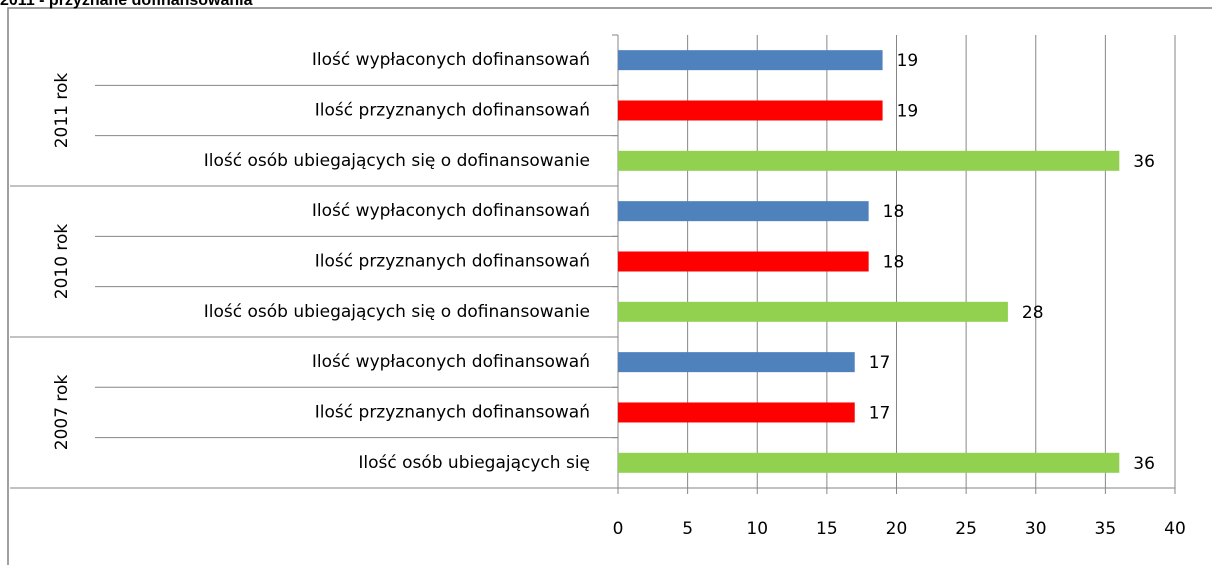 This screenshot has height=565, width=1212. What do you see at coordinates (62, 111) in the screenshot?
I see `group-label: 2011 rok` at bounding box center [62, 111].